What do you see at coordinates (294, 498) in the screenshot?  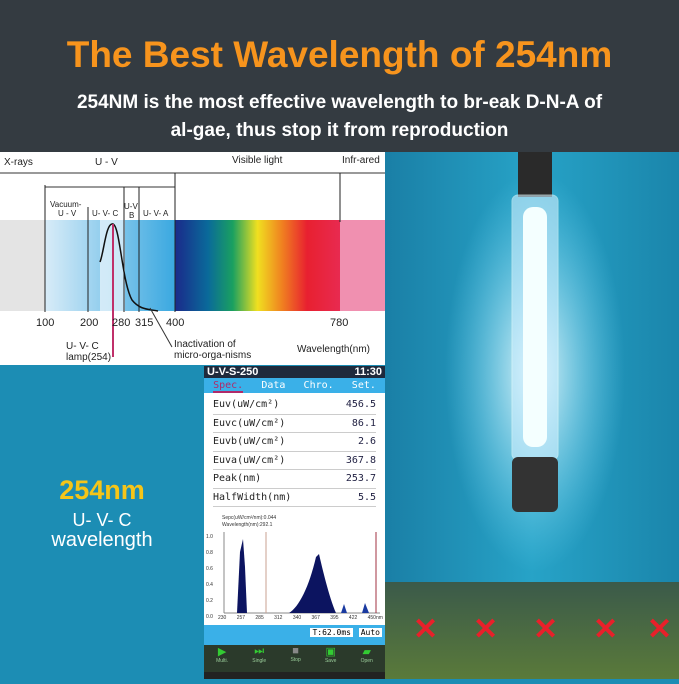 I see `table-row: HalfWidth(nm) 5.5` at bounding box center [294, 498].